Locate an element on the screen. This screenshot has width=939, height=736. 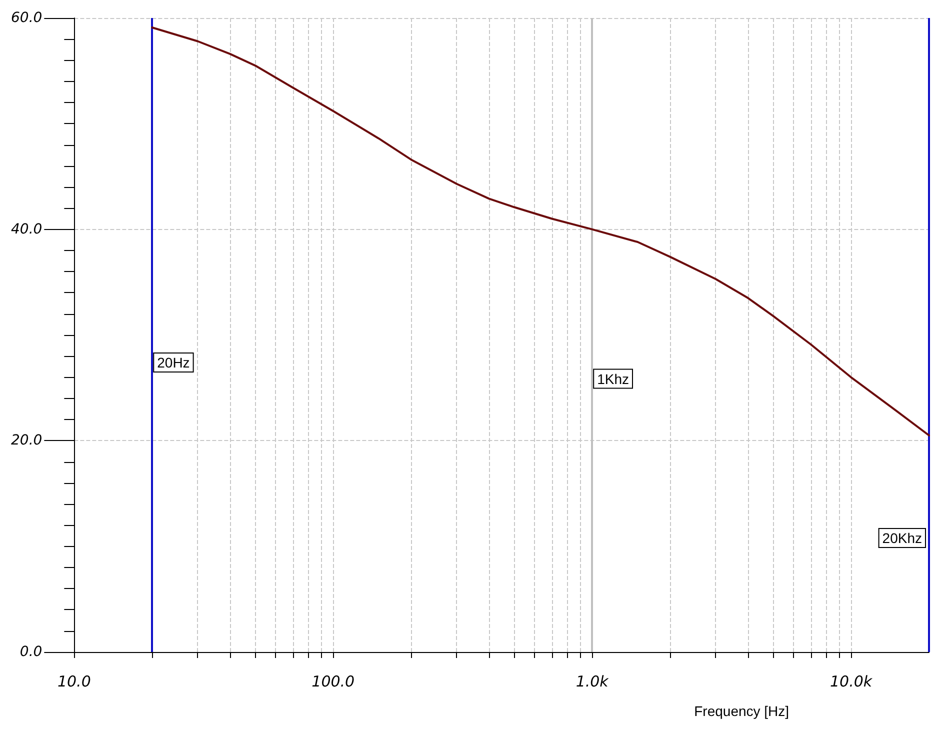
ref-line-label: 20Khz is located at coordinates (902, 538).